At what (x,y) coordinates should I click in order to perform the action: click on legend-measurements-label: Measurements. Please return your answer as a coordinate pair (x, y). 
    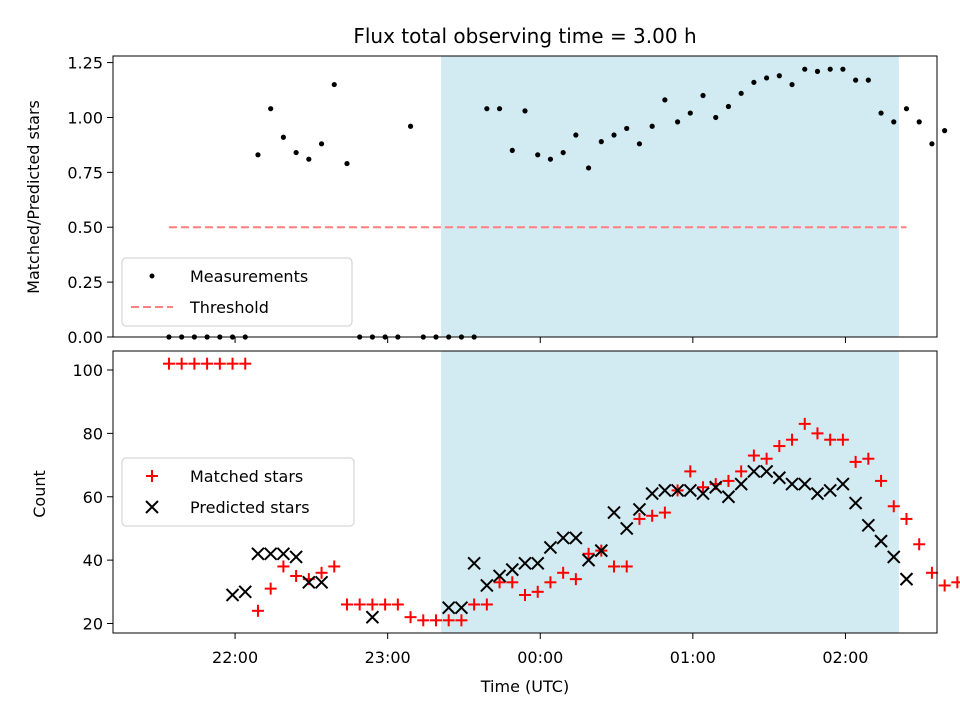
    Looking at the image, I should click on (249, 276).